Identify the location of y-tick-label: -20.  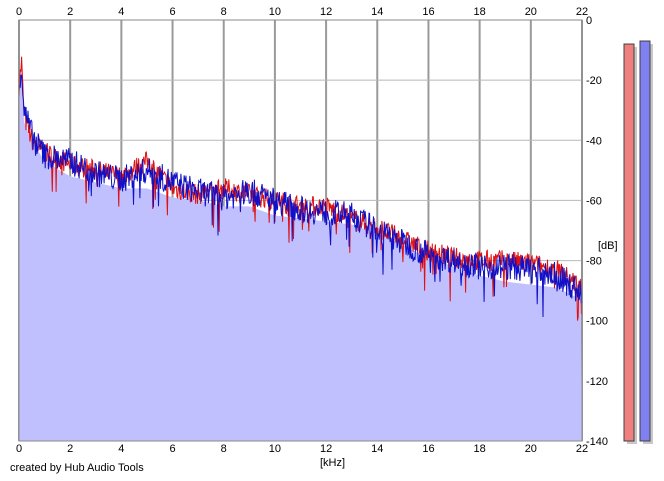
(594, 81).